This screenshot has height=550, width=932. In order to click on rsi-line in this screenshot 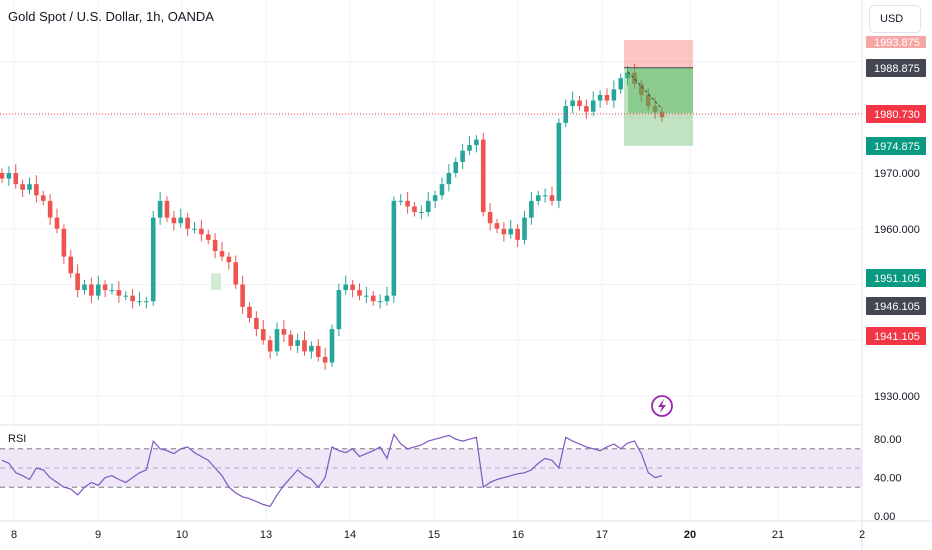, I will do `click(332, 470)`.